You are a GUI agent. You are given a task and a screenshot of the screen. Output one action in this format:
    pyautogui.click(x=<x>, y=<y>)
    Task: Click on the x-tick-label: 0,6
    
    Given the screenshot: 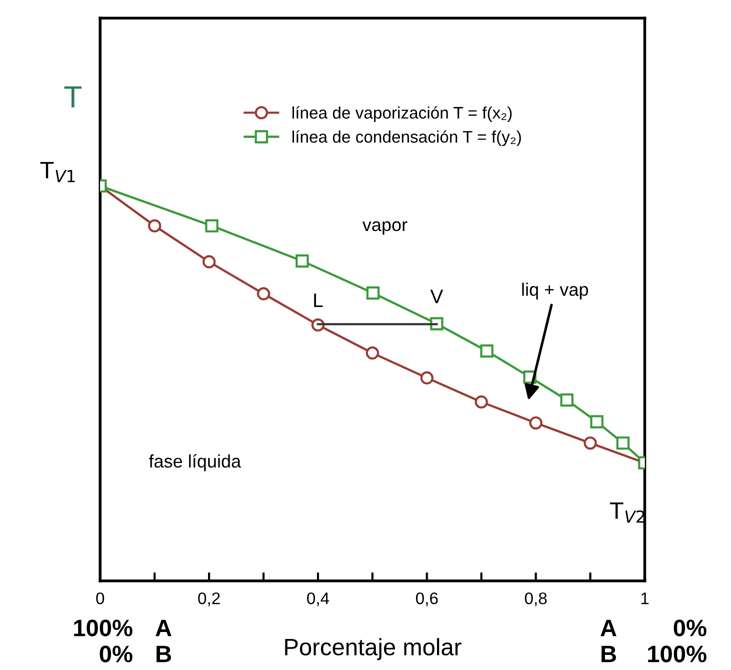 What is the action you would take?
    pyautogui.click(x=427, y=599)
    